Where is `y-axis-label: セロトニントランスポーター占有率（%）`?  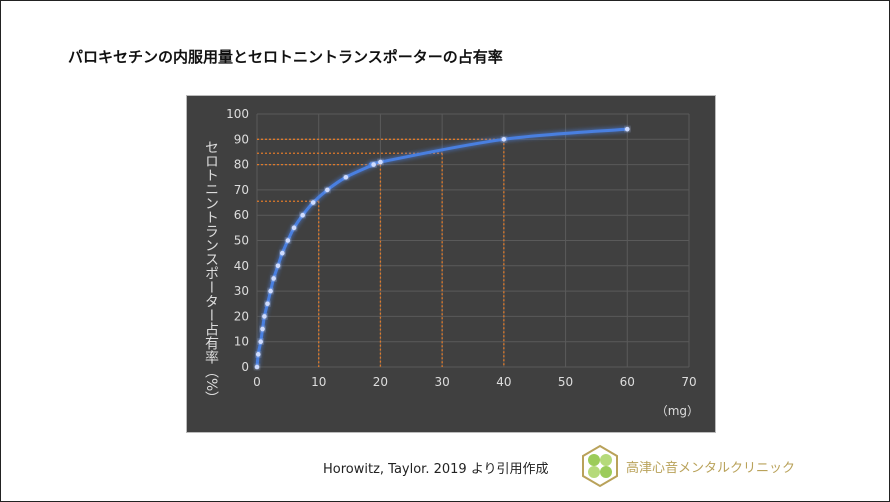 y-axis-label: セロトニントランスポーター占有率（%） is located at coordinates (211, 273).